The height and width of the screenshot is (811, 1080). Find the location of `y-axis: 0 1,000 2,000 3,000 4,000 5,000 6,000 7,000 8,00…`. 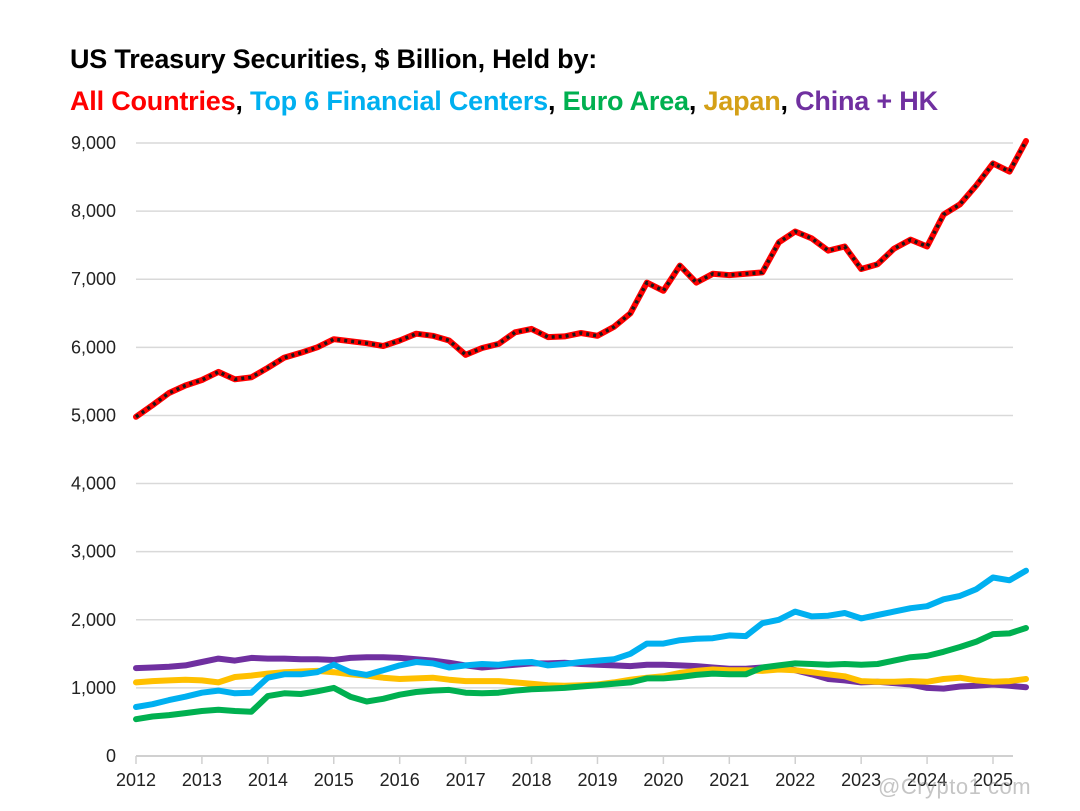

y-axis: 0 1,000 2,000 3,000 4,000 5,000 6,000 7,000 8,00… is located at coordinates (93, 449).